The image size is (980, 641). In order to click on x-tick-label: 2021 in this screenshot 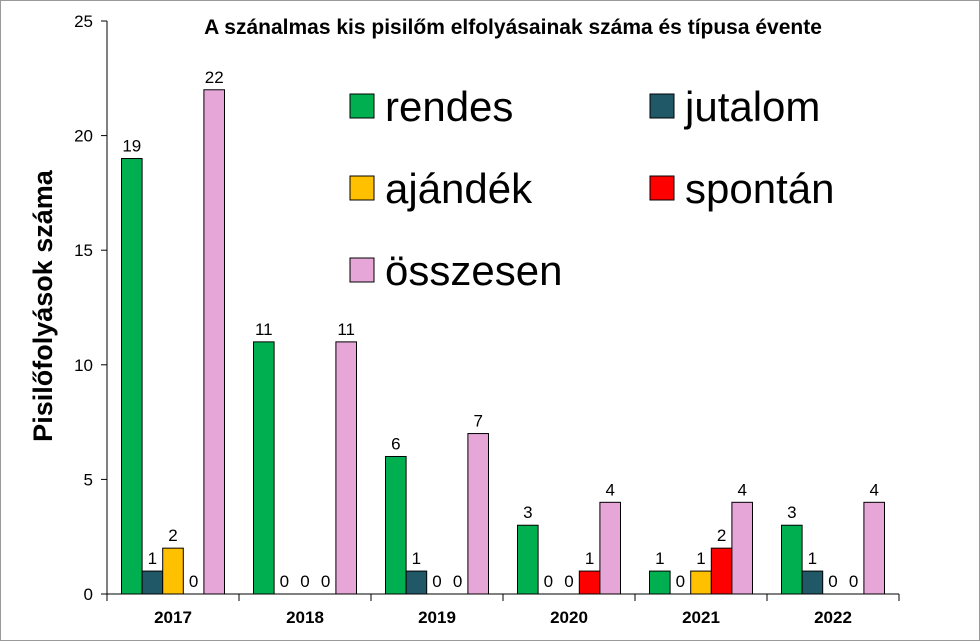, I will do `click(701, 617)`.